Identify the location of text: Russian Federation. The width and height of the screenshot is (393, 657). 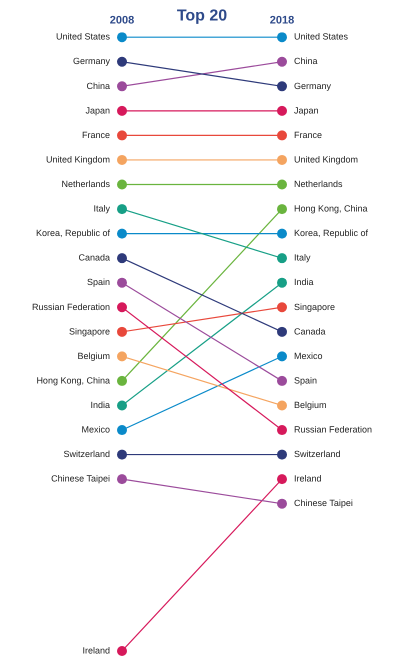
(71, 307).